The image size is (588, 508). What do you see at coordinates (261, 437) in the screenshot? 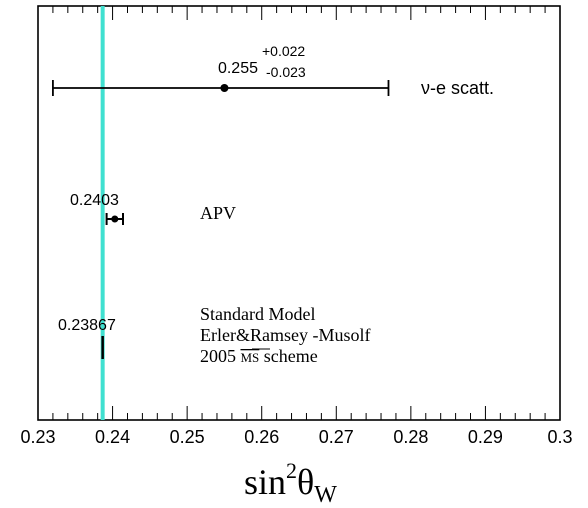
I see `x-tick-label: 0.26` at bounding box center [261, 437].